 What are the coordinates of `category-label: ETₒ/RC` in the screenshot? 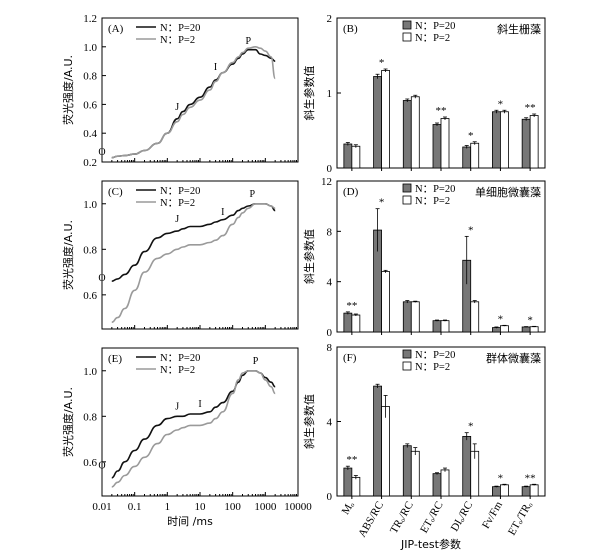 It's located at (432, 518).